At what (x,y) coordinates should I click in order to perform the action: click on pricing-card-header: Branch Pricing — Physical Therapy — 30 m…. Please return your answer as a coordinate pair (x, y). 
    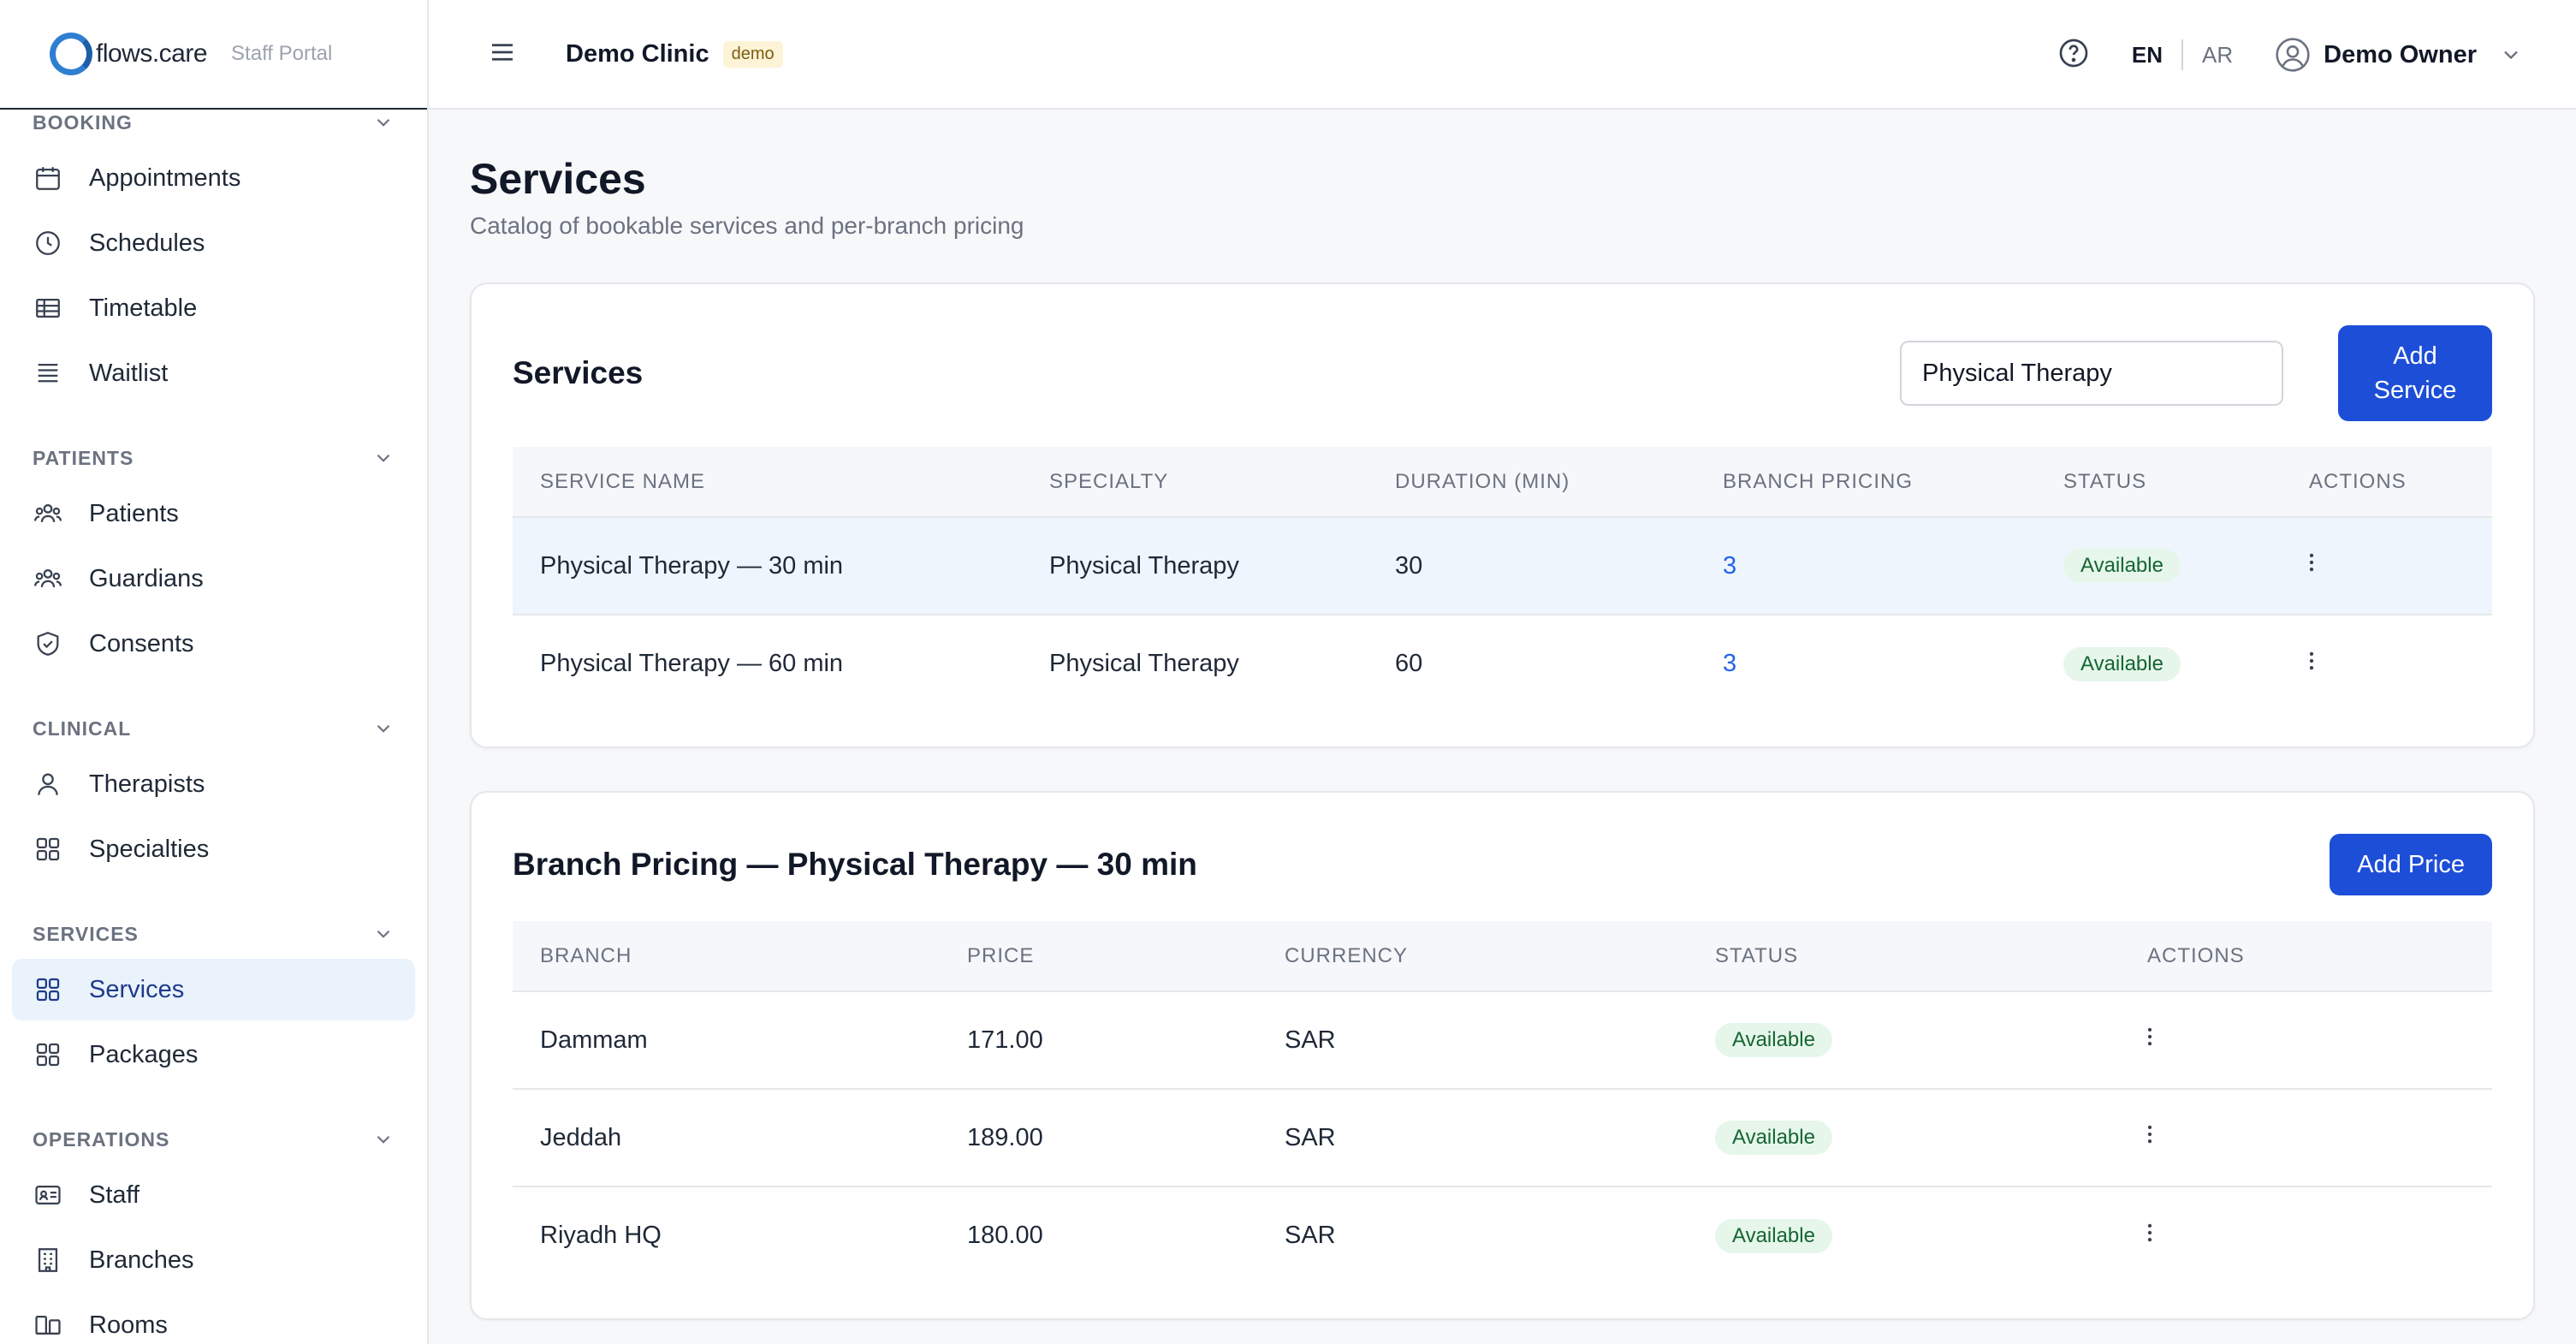
    Looking at the image, I should click on (1502, 864).